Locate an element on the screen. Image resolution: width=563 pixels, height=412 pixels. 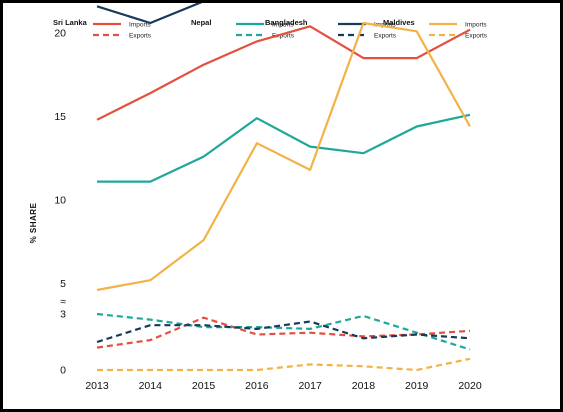
legend-country-nepal: Nepal is located at coordinates (201, 22).